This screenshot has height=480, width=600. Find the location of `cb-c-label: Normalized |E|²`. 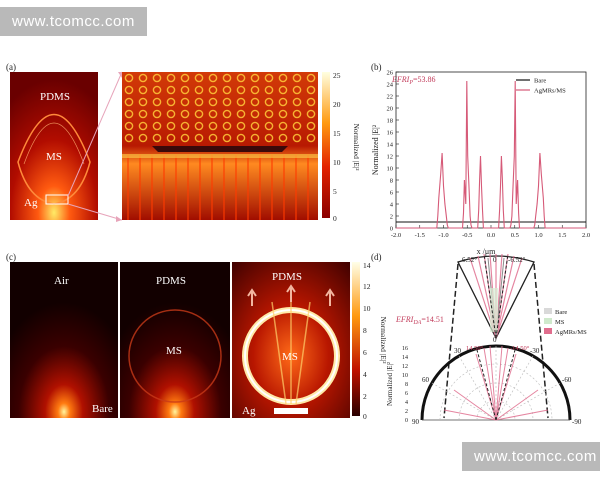

cb-c-label: Normalized |E|² is located at coordinates (383, 340).